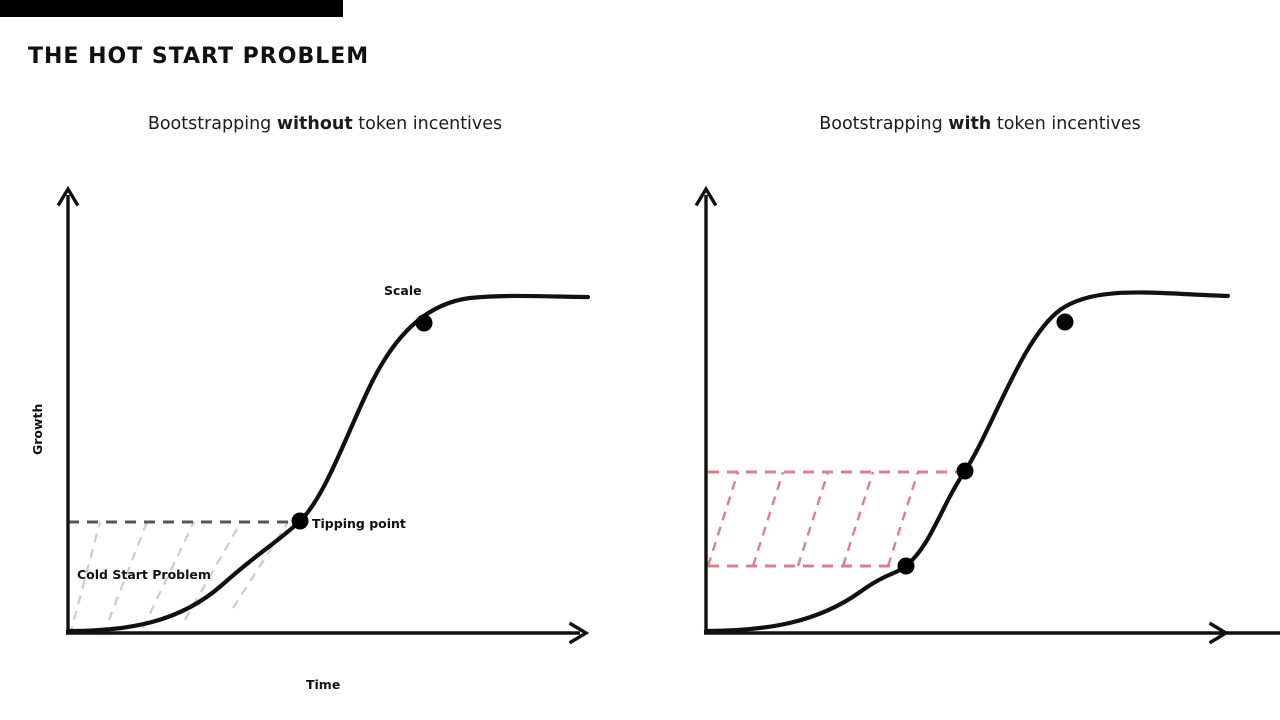 The height and width of the screenshot is (720, 1280). What do you see at coordinates (970, 124) in the screenshot?
I see `chart-subtitle-right-emphasis: with` at bounding box center [970, 124].